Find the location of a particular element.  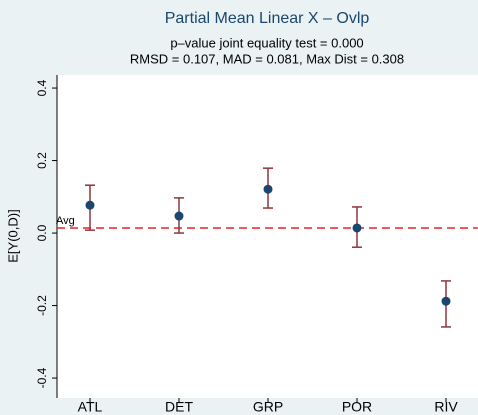

x-tick-label: ATL is located at coordinates (90, 407).